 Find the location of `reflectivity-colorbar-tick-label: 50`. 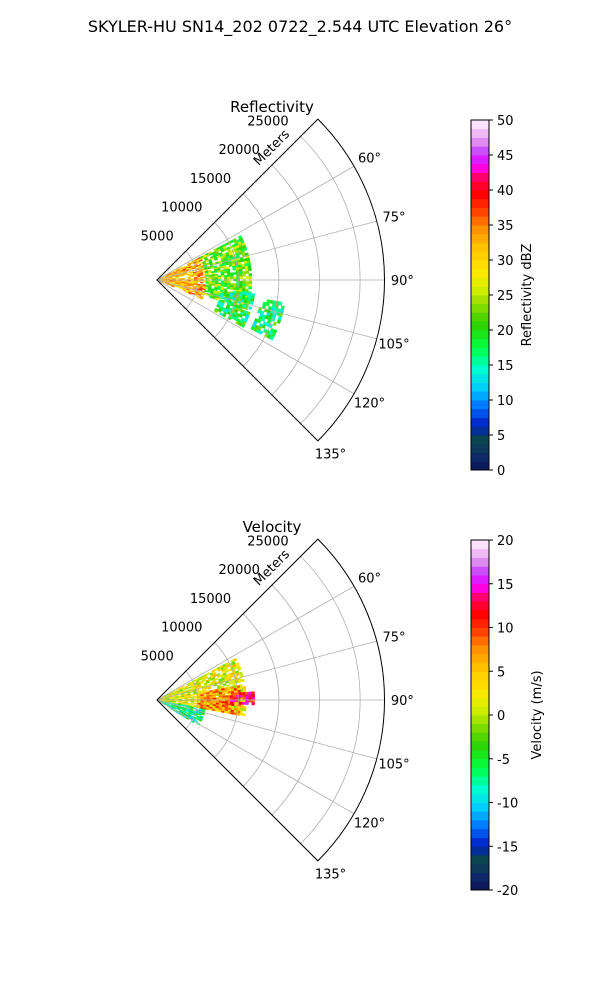

reflectivity-colorbar-tick-label: 50 is located at coordinates (505, 121).